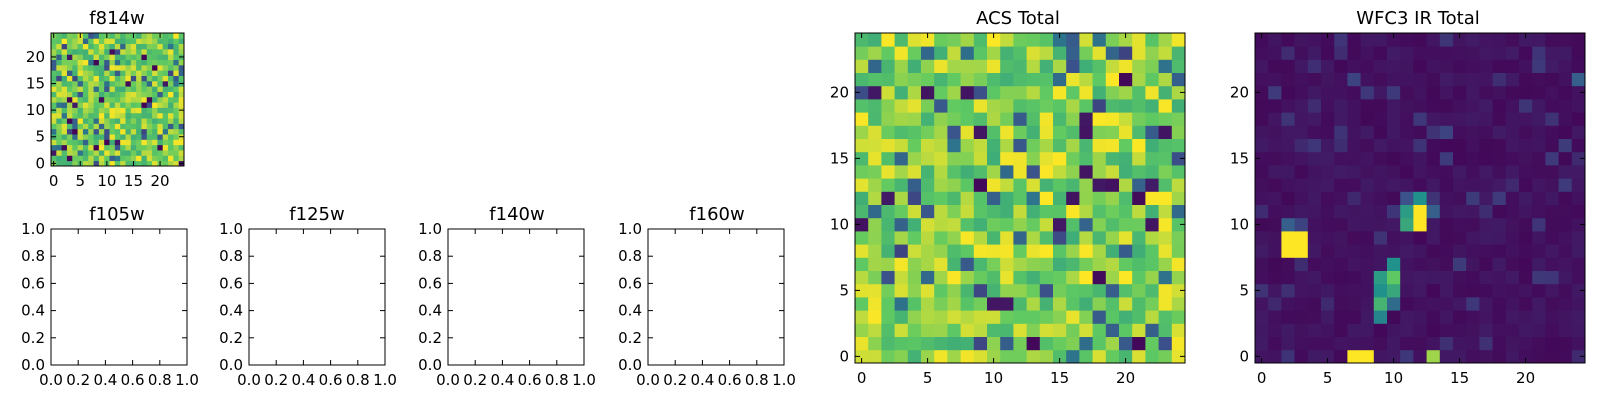 This screenshot has width=1600, height=400. What do you see at coordinates (78, 380) in the screenshot?
I see `x-tick-label: 0.2` at bounding box center [78, 380].